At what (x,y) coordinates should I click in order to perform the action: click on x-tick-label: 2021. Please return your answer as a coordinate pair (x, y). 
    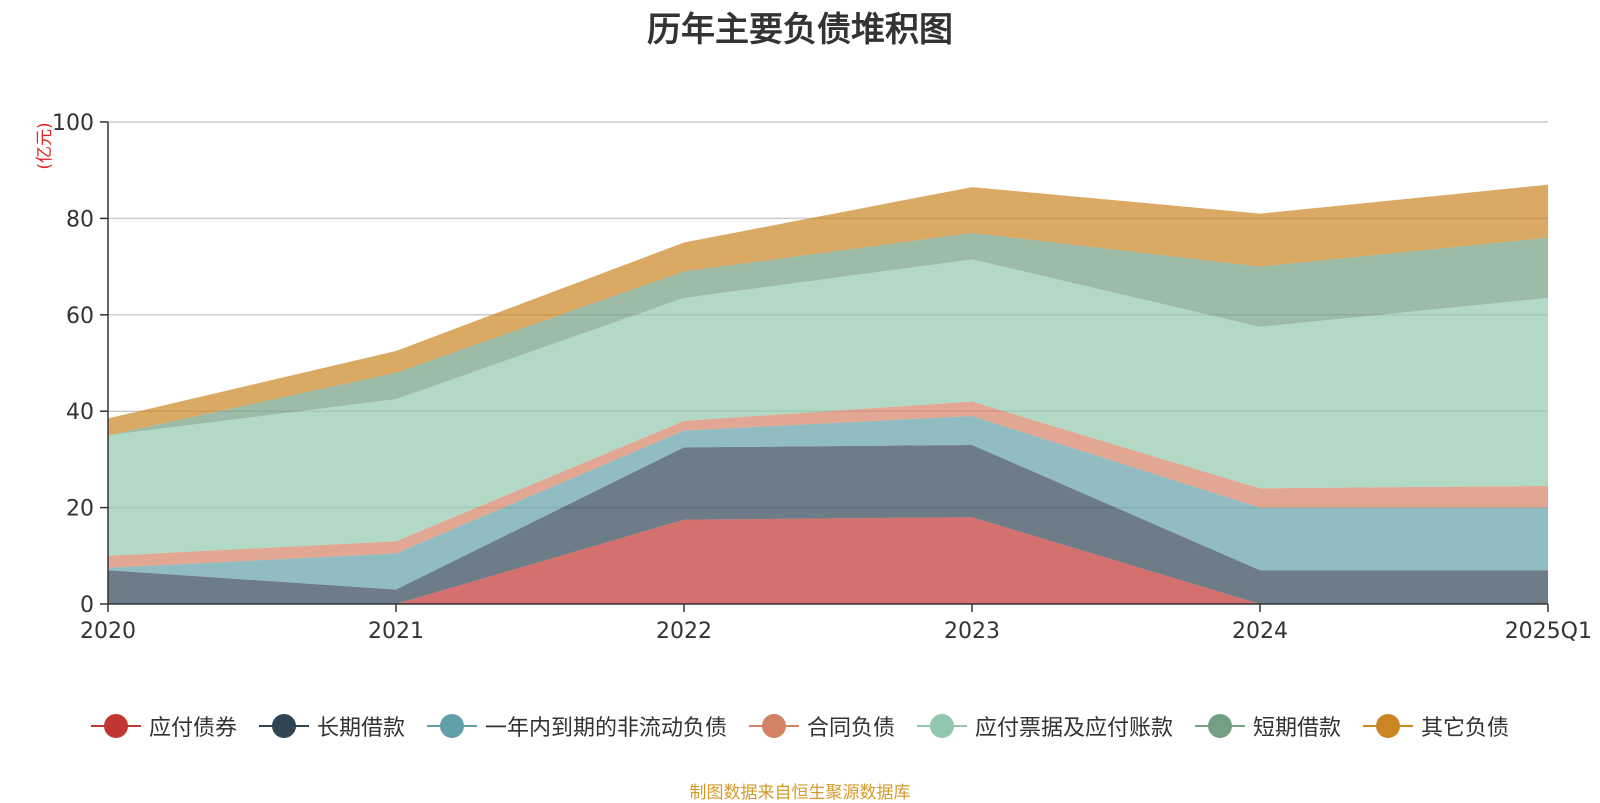
    Looking at the image, I should click on (396, 631).